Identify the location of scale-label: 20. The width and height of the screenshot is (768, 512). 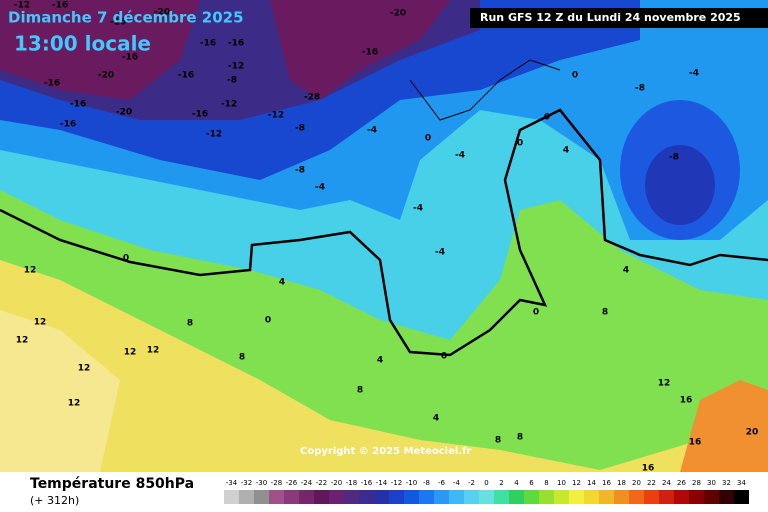
(636, 483).